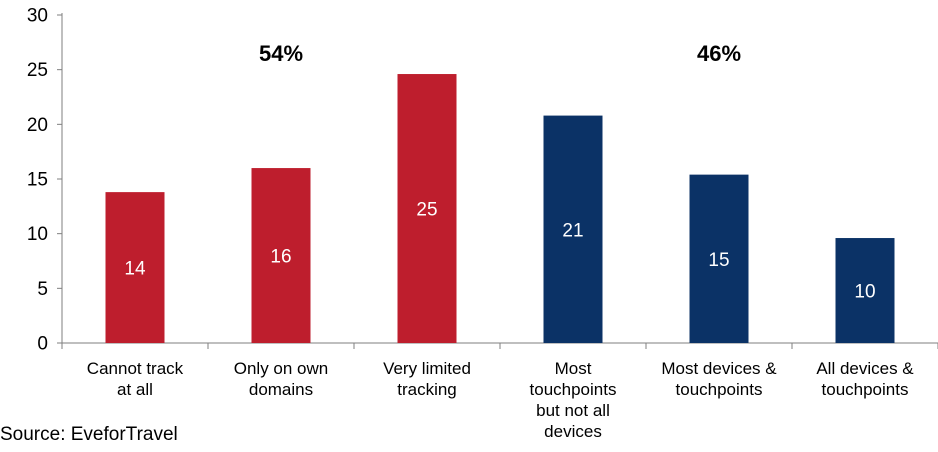  I want to click on category-label-line: Most devices &, so click(719, 368).